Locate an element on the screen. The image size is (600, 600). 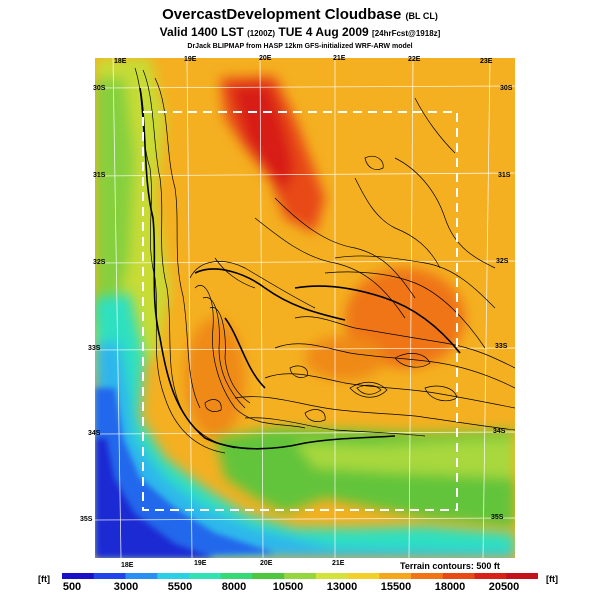
terrain-contour-note: Terrain contours: 500 ft is located at coordinates (450, 566).